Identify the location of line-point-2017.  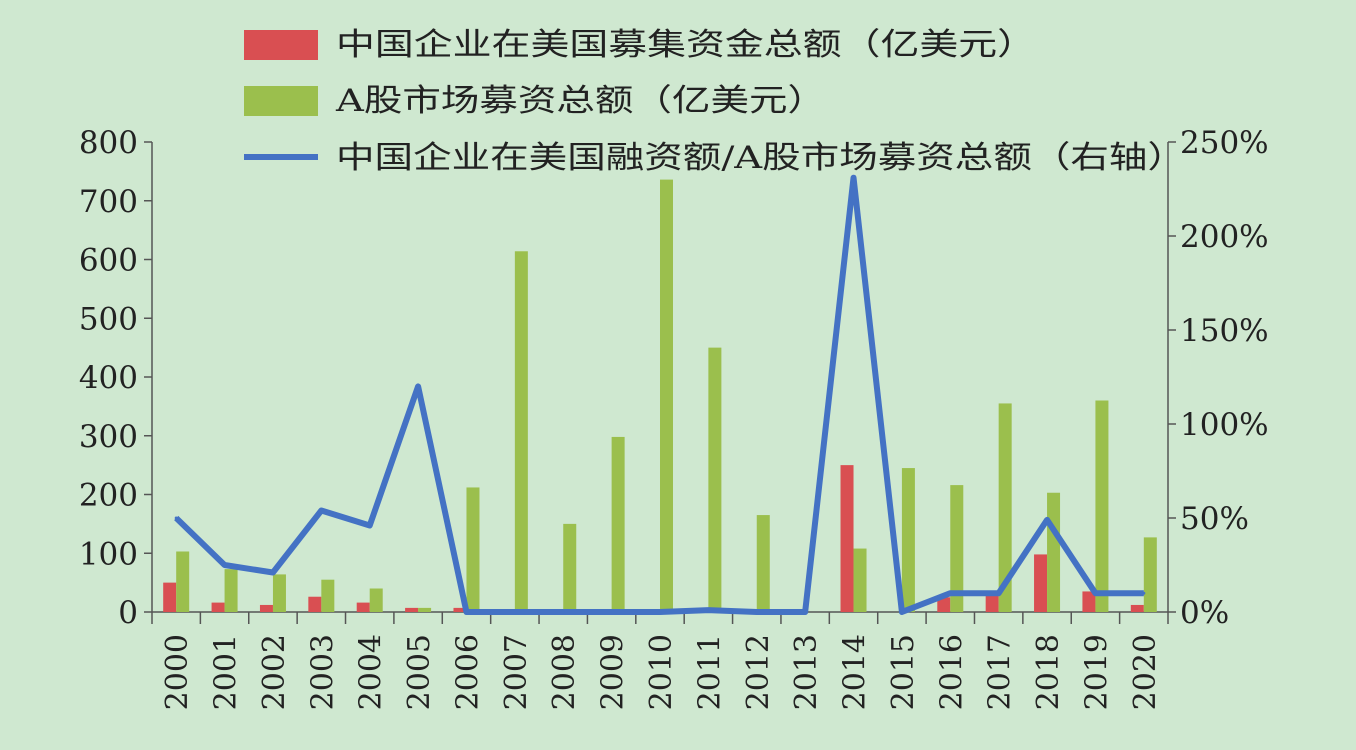
(999, 593).